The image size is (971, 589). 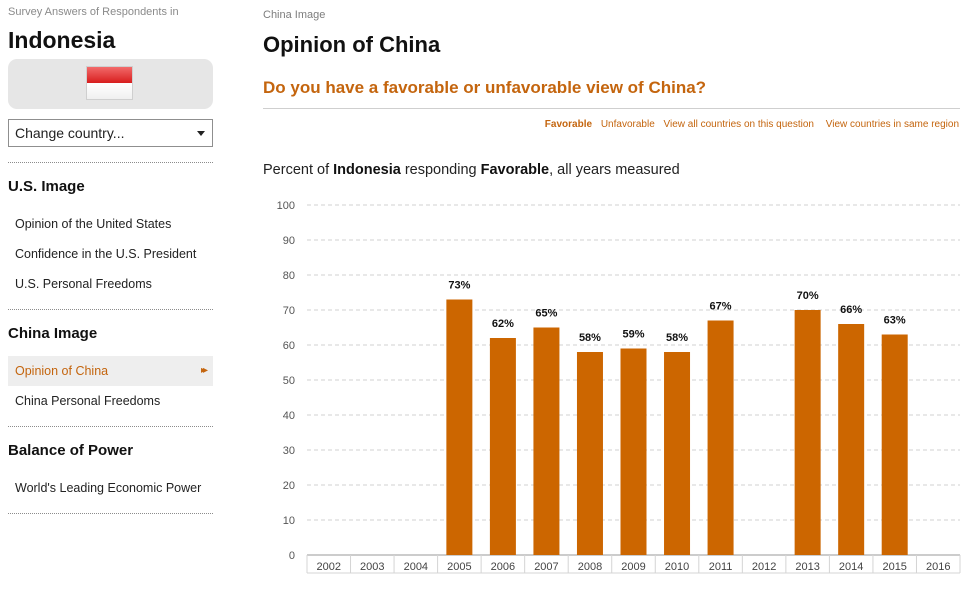 I want to click on flag-panel, so click(x=110, y=84).